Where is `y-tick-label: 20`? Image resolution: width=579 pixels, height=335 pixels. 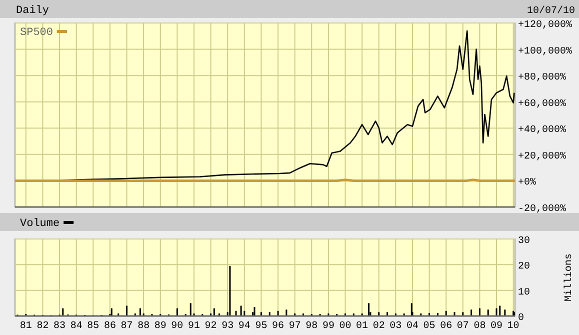 y-tick-label: 20 is located at coordinates (524, 267).